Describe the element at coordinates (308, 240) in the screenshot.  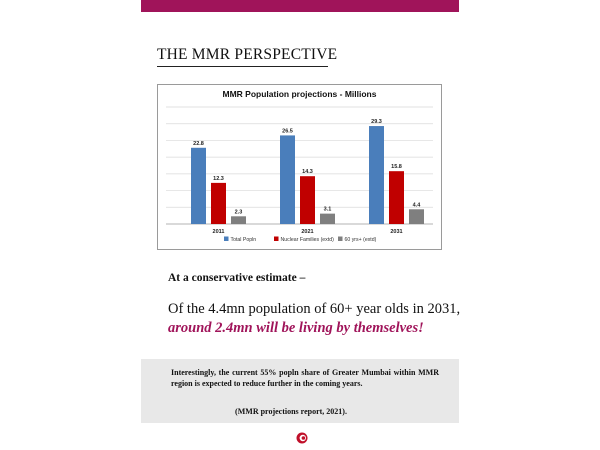
I see `legend-label: Nuclear Families (extd)` at that location.